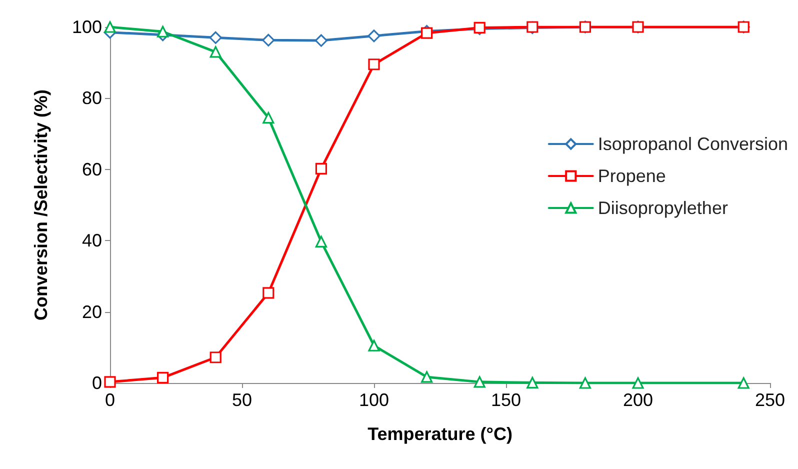  I want to click on x-tick-label: 50, so click(242, 400).